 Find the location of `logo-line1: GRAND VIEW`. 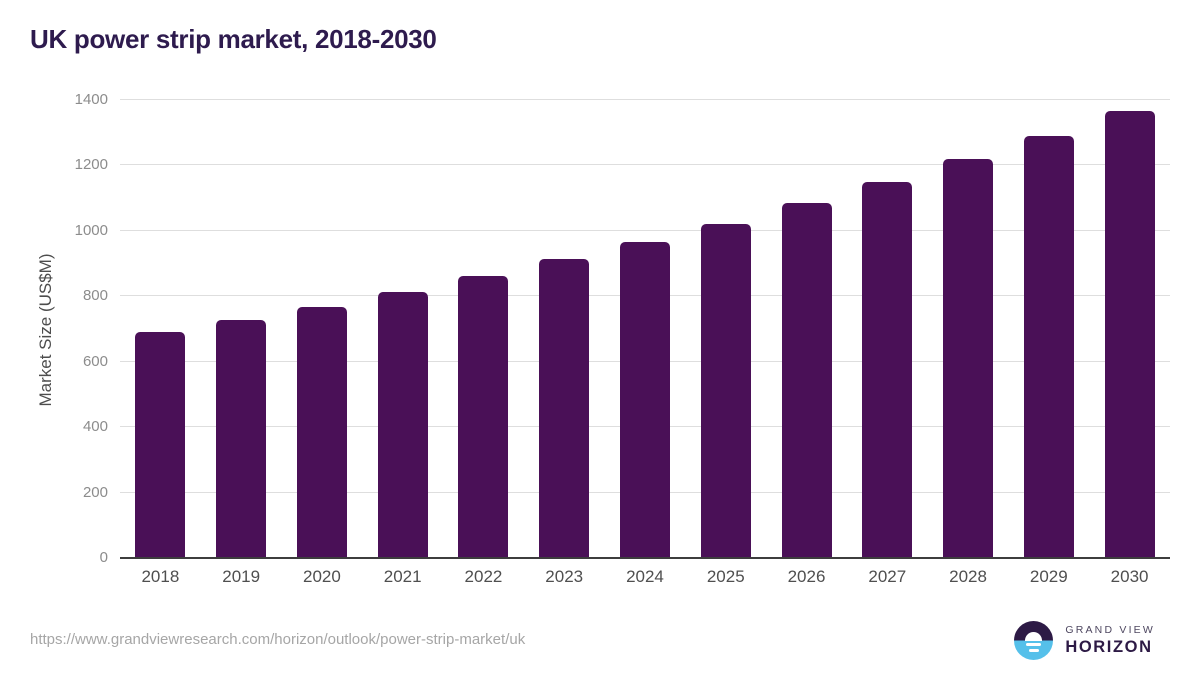

logo-line1: GRAND VIEW is located at coordinates (1110, 630).